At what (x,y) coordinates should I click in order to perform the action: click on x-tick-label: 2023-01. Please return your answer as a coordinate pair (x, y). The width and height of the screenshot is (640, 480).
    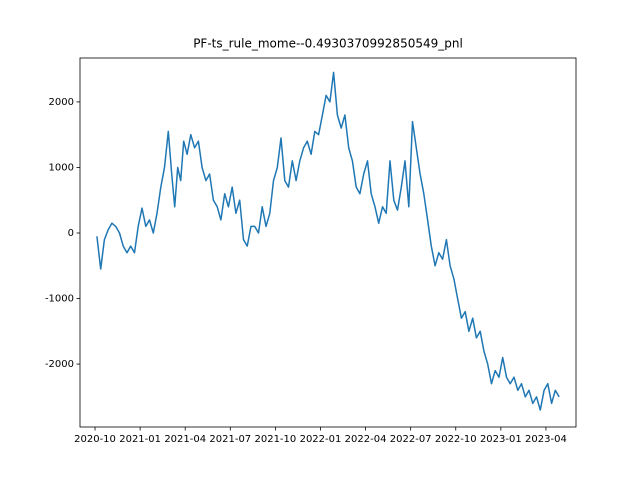
    Looking at the image, I should click on (501, 439).